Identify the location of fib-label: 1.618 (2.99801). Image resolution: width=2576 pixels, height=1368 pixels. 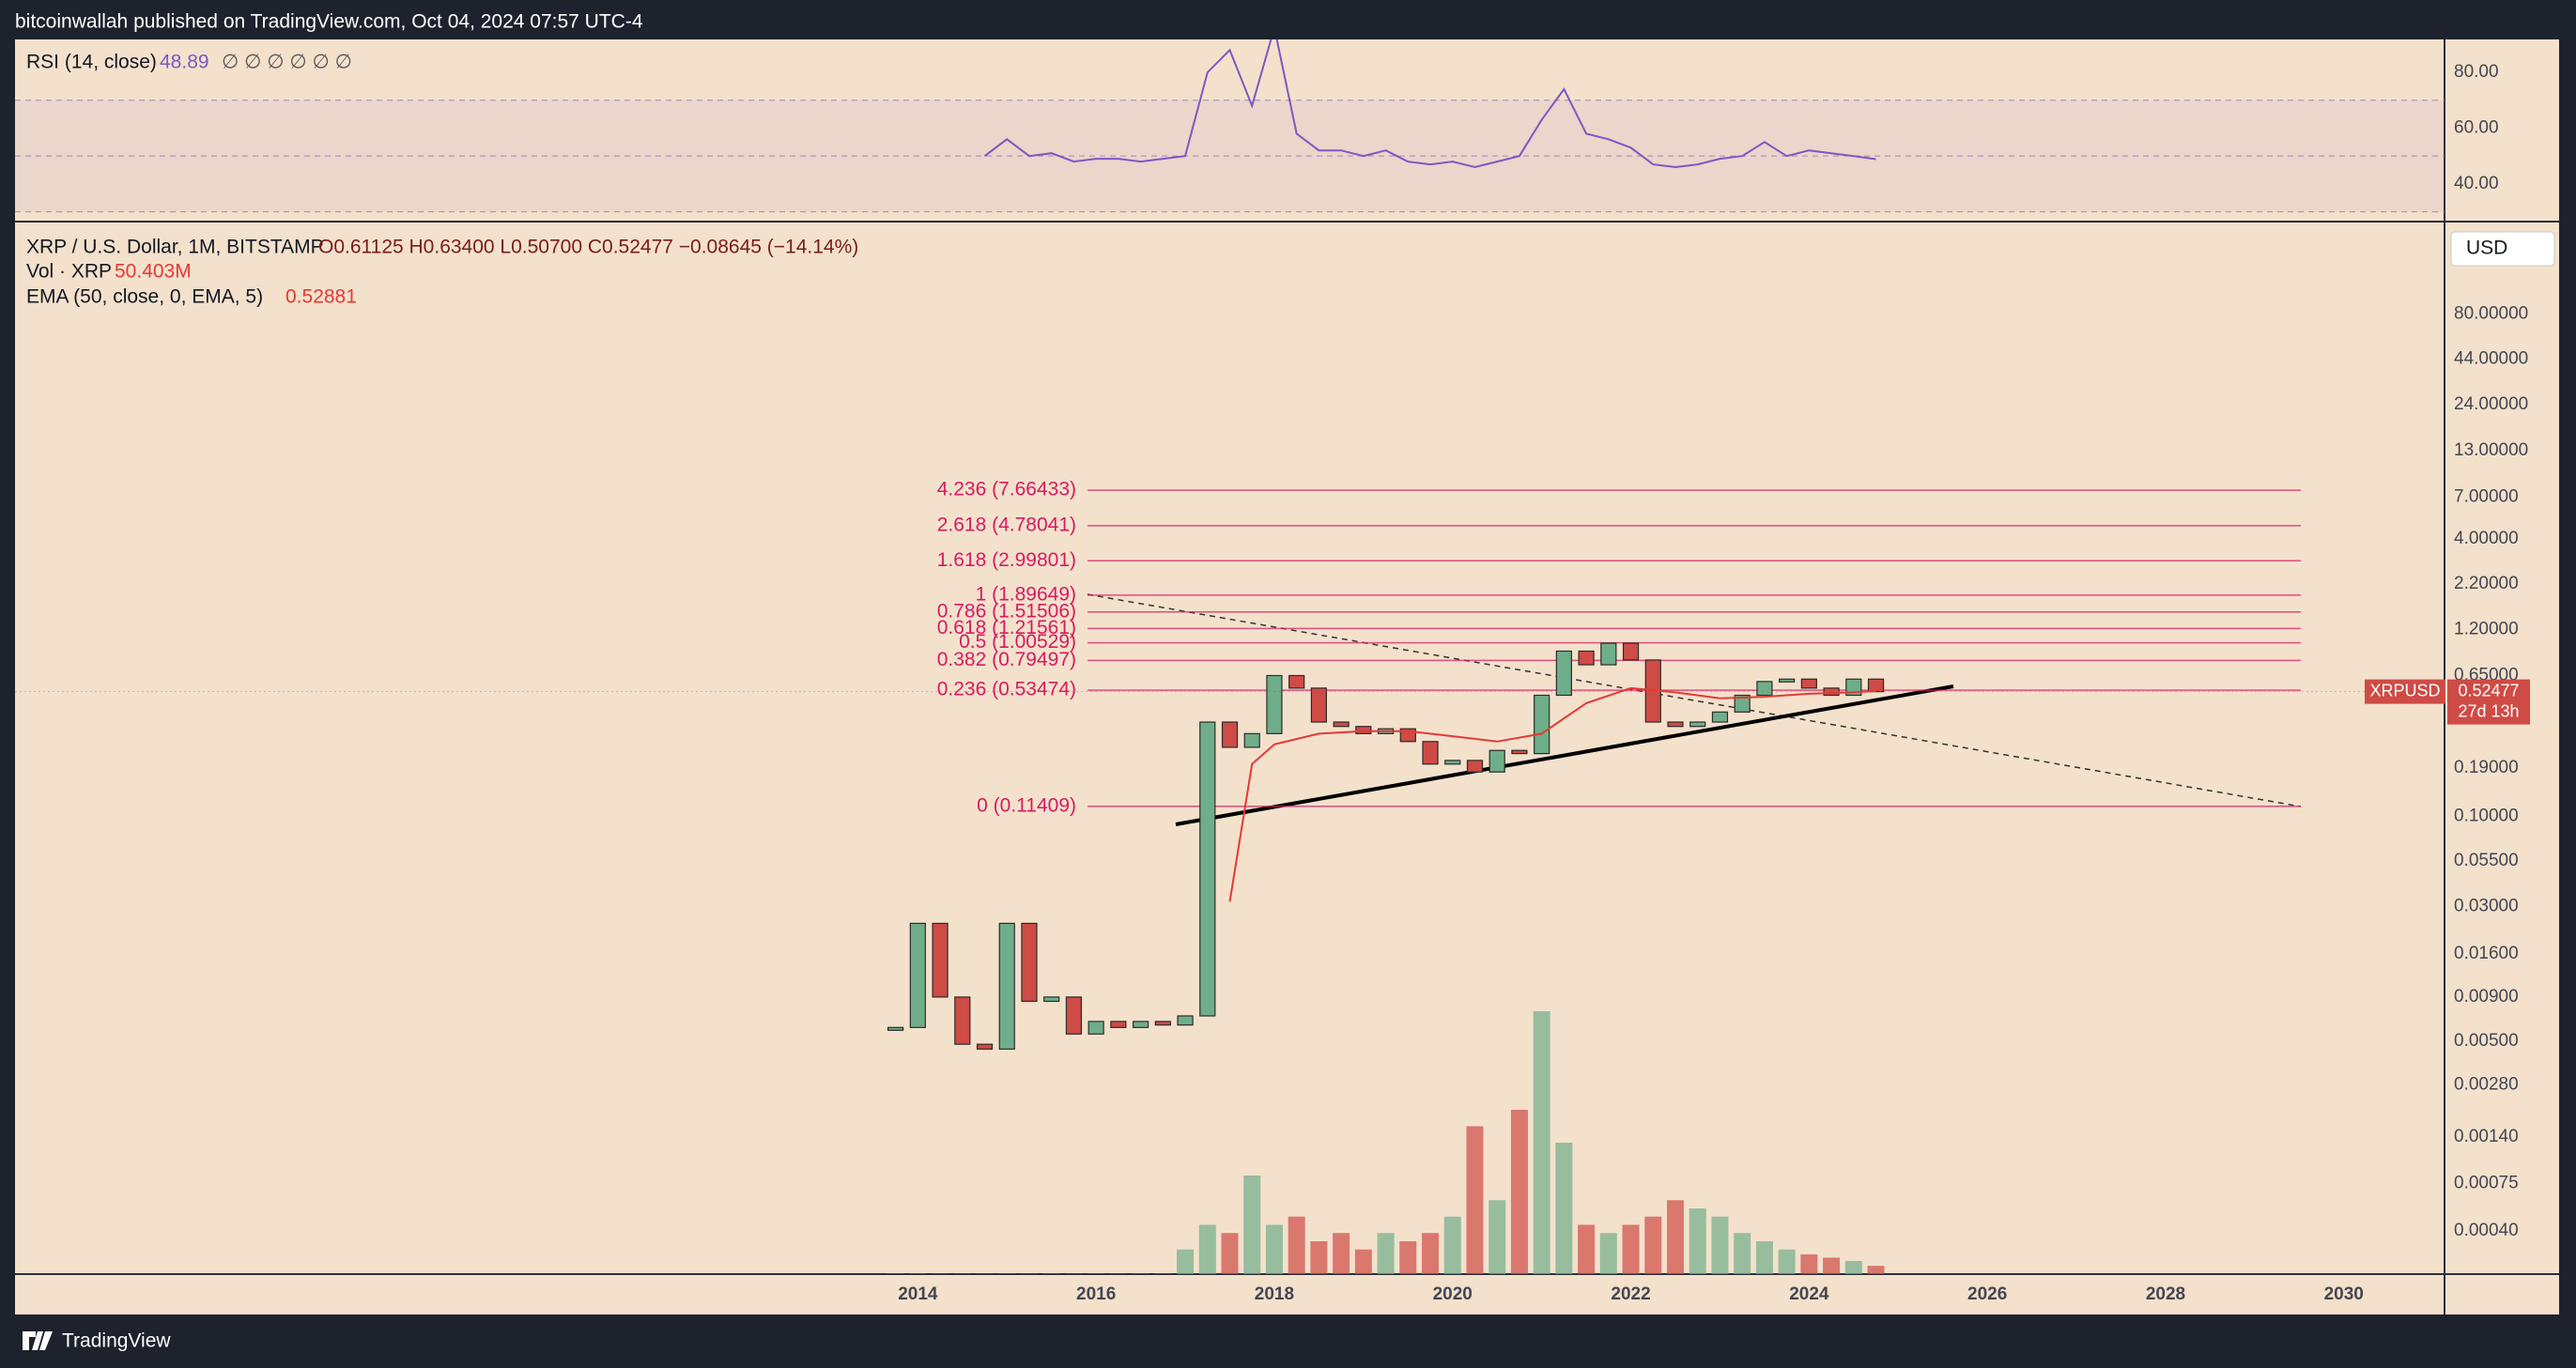
(1006, 560).